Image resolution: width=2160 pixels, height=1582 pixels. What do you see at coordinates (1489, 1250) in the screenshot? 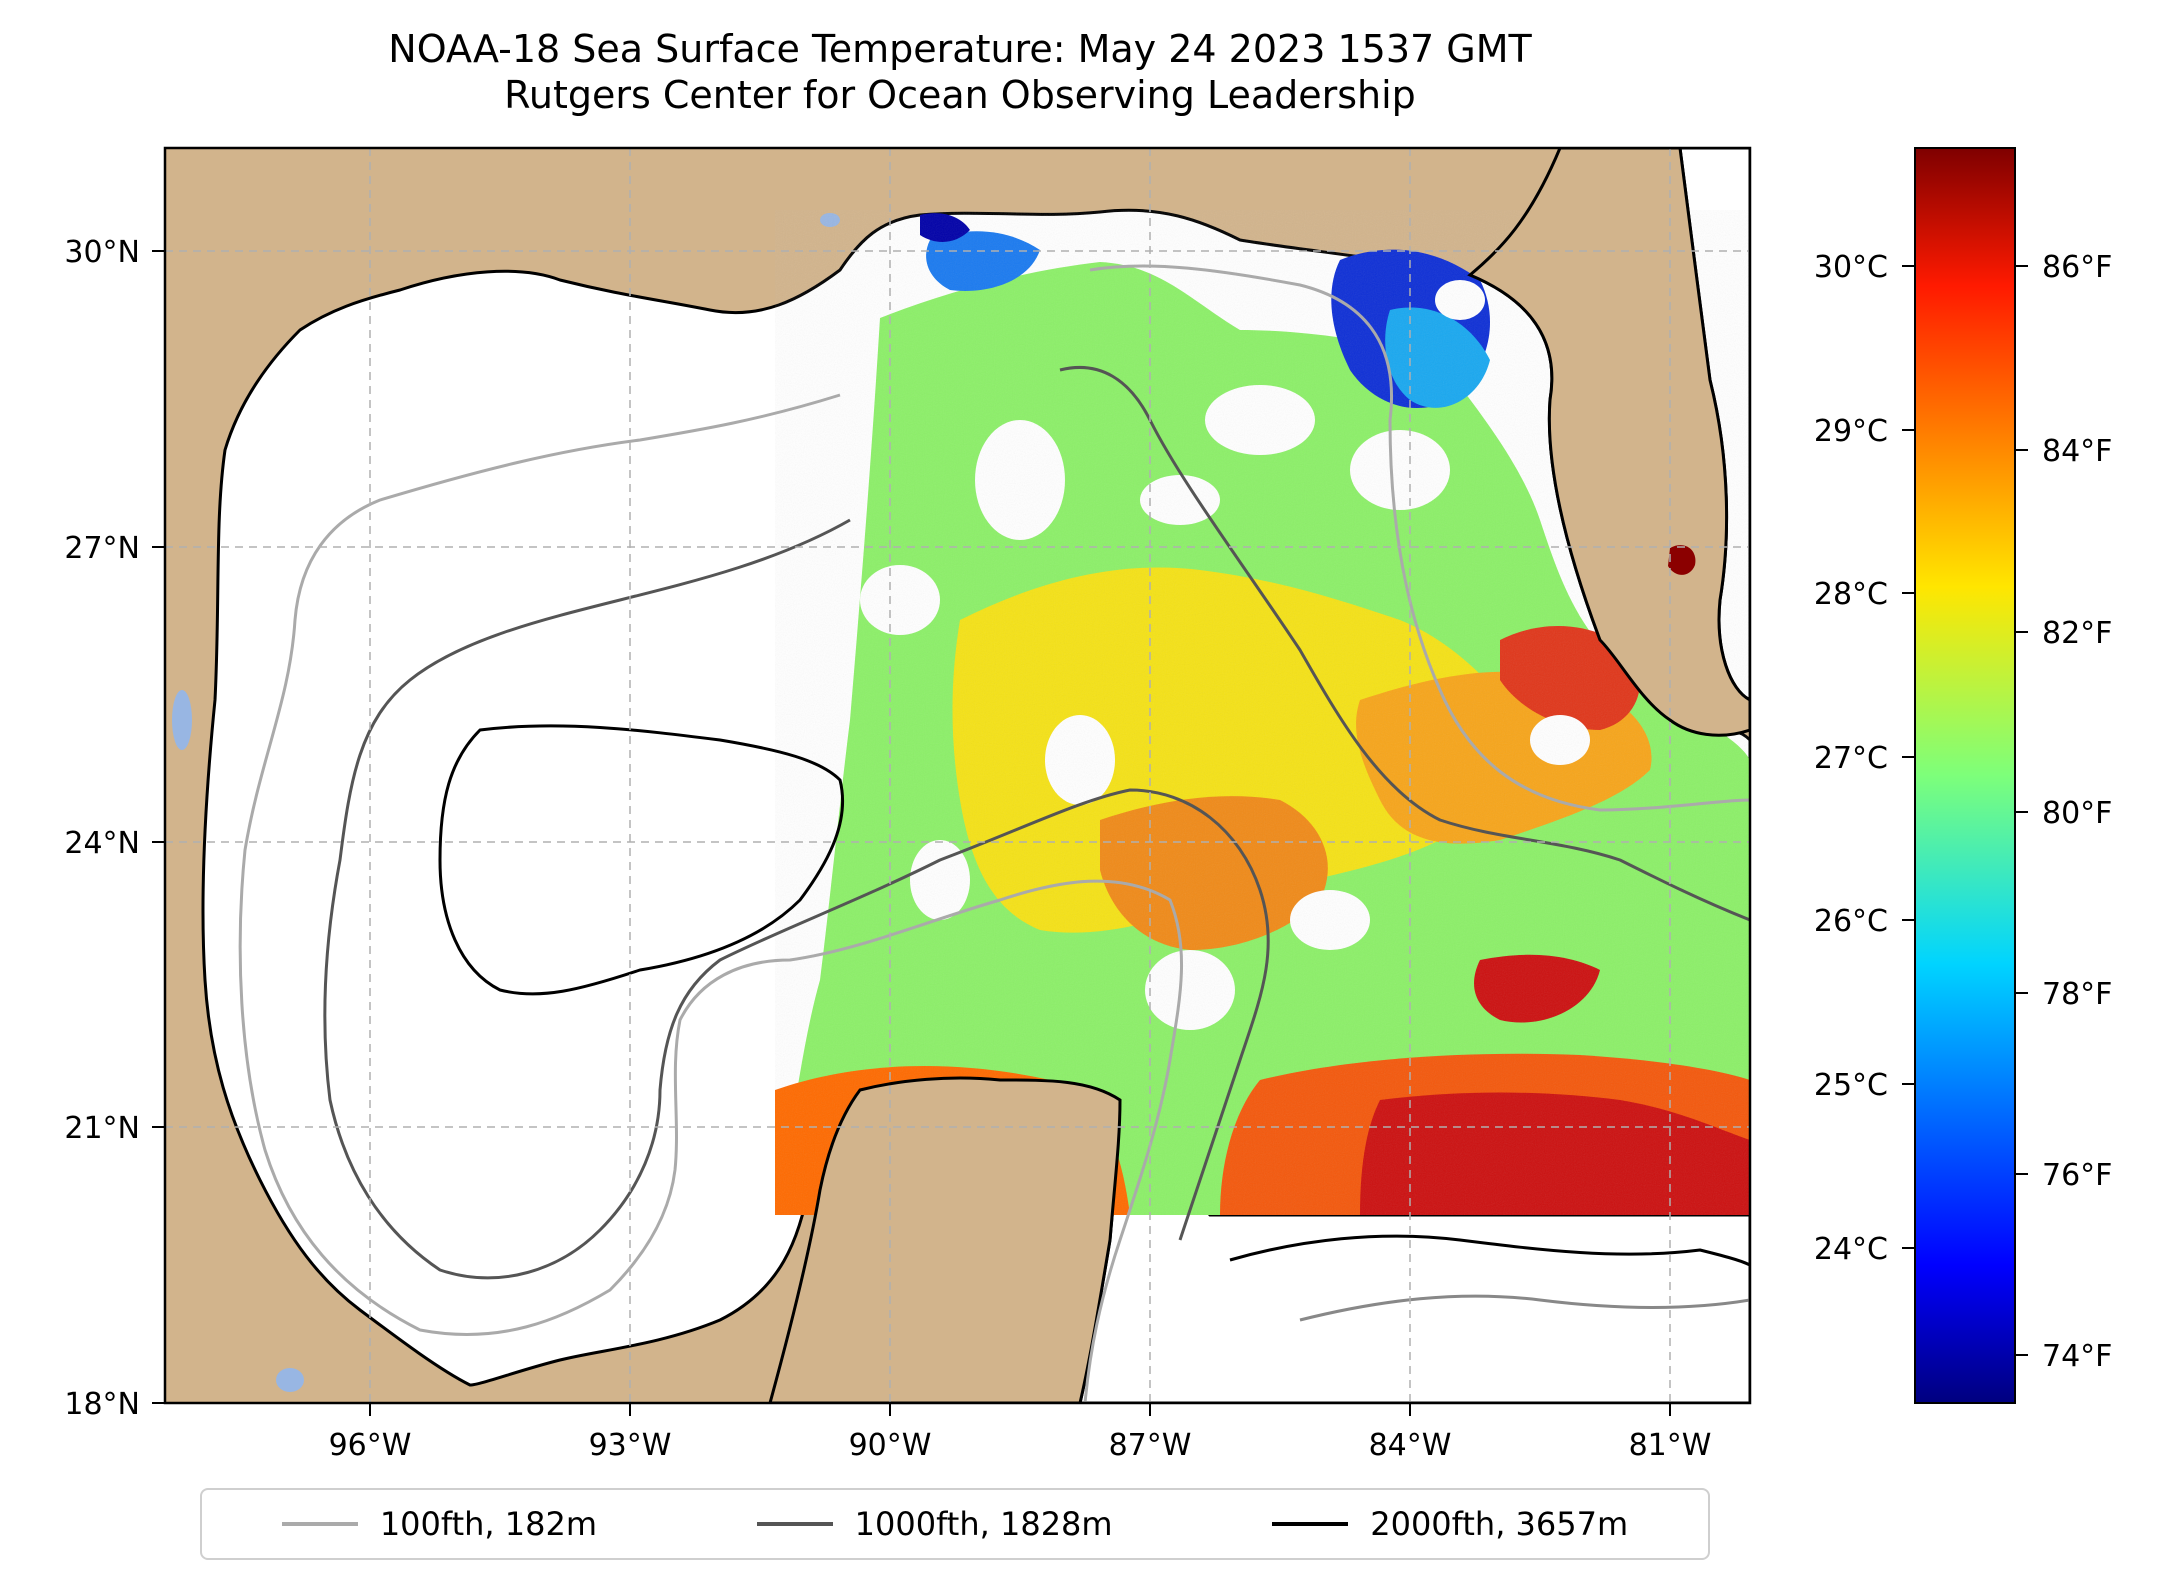
I see `contour-2000fth-caribbean` at bounding box center [1489, 1250].